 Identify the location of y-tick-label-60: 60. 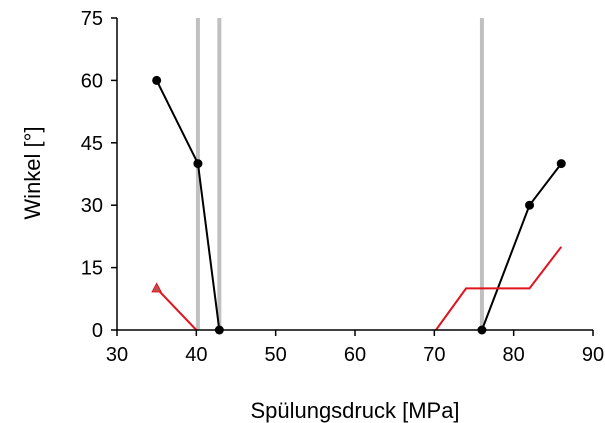
(92, 81).